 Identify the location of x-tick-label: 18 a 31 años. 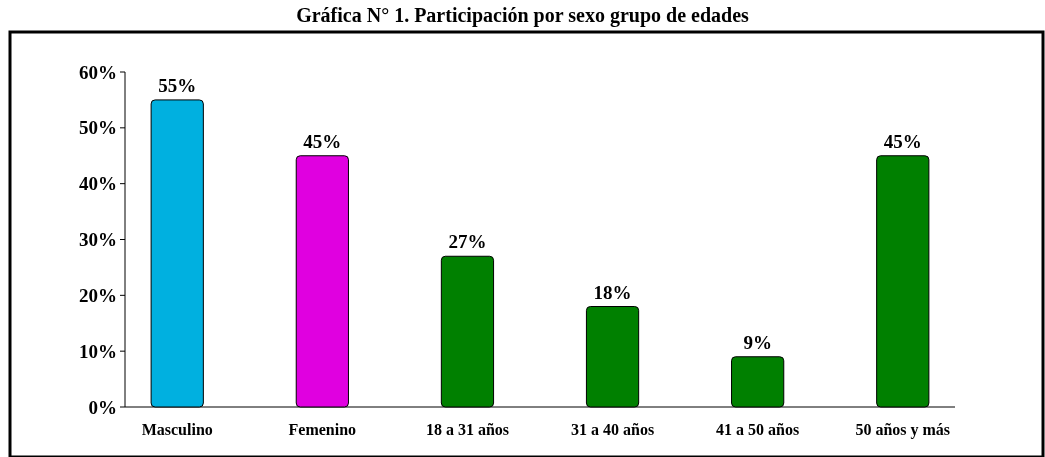
(467, 429).